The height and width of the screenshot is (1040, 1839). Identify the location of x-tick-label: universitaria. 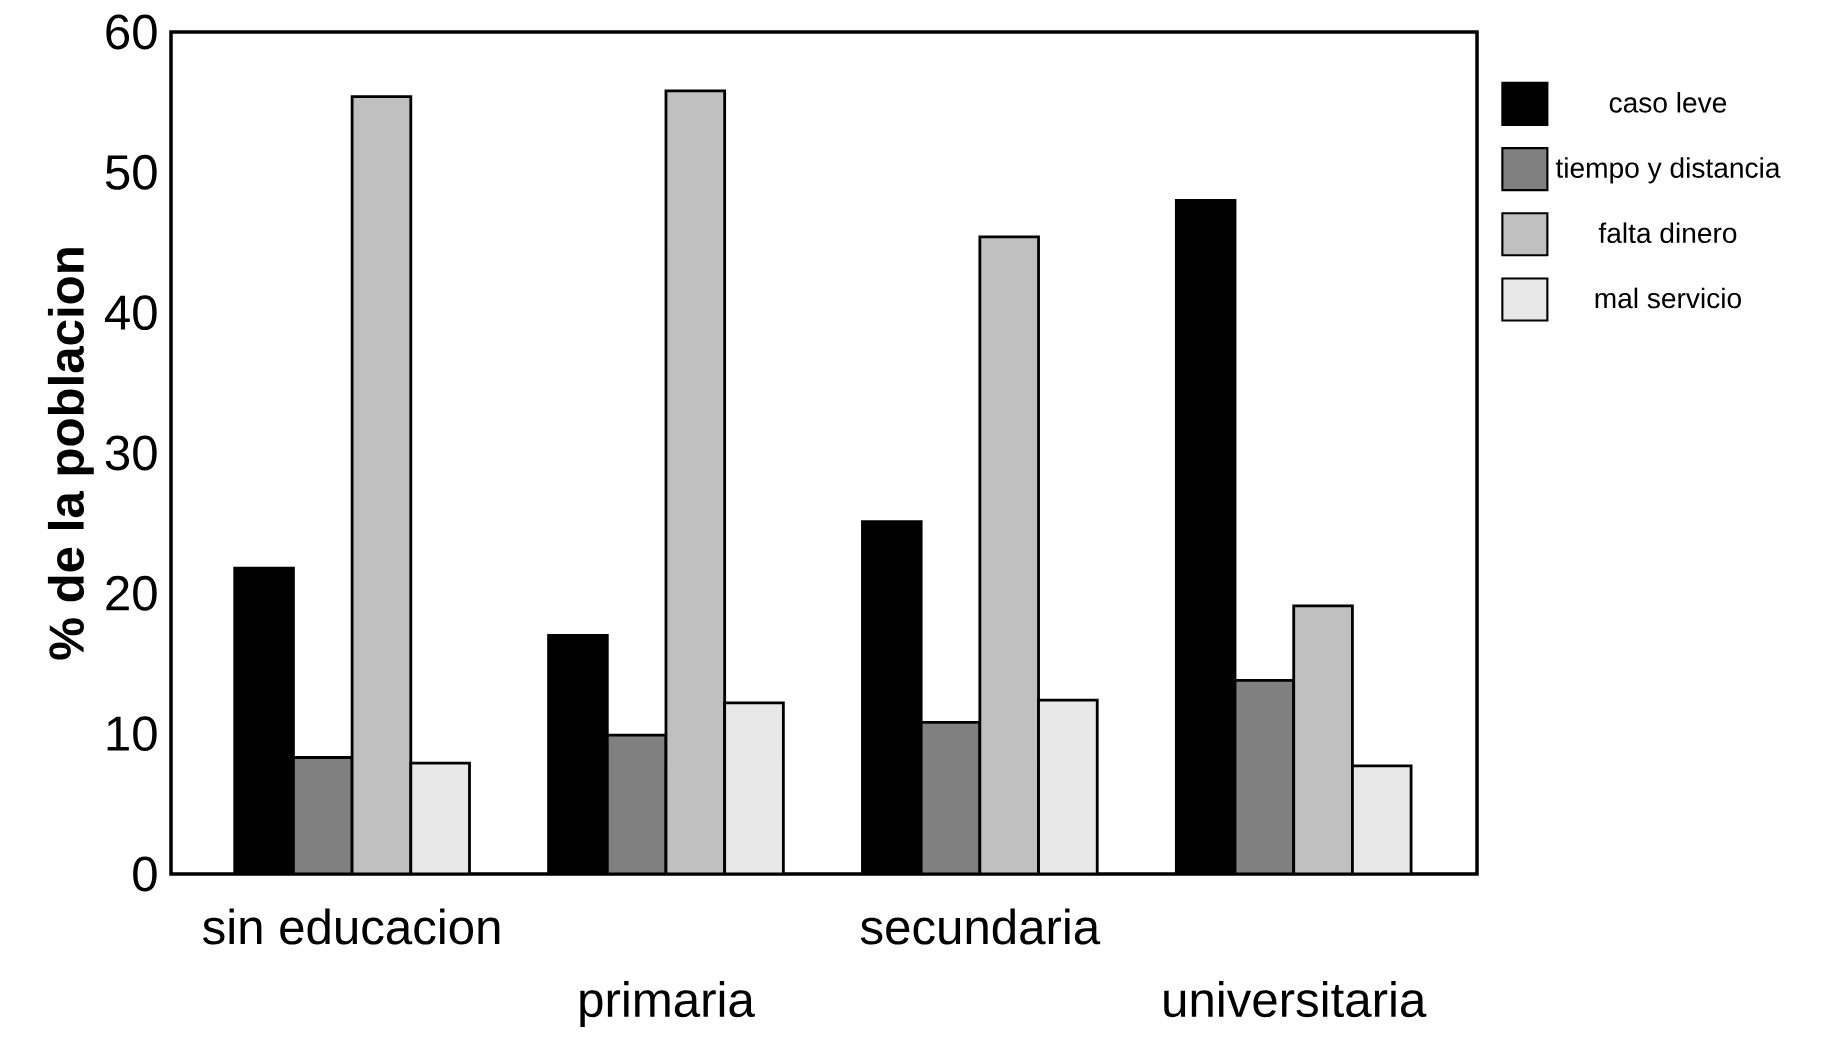
(1295, 999).